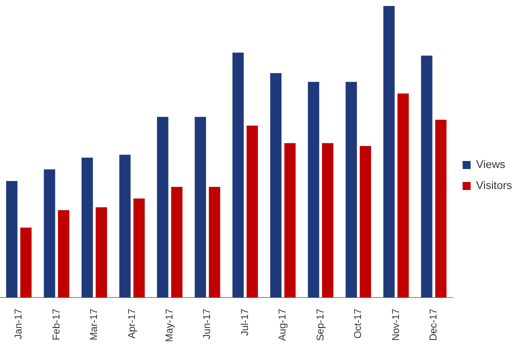 The image size is (526, 345). Describe the element at coordinates (491, 165) in the screenshot. I see `legend-label: Views` at that location.